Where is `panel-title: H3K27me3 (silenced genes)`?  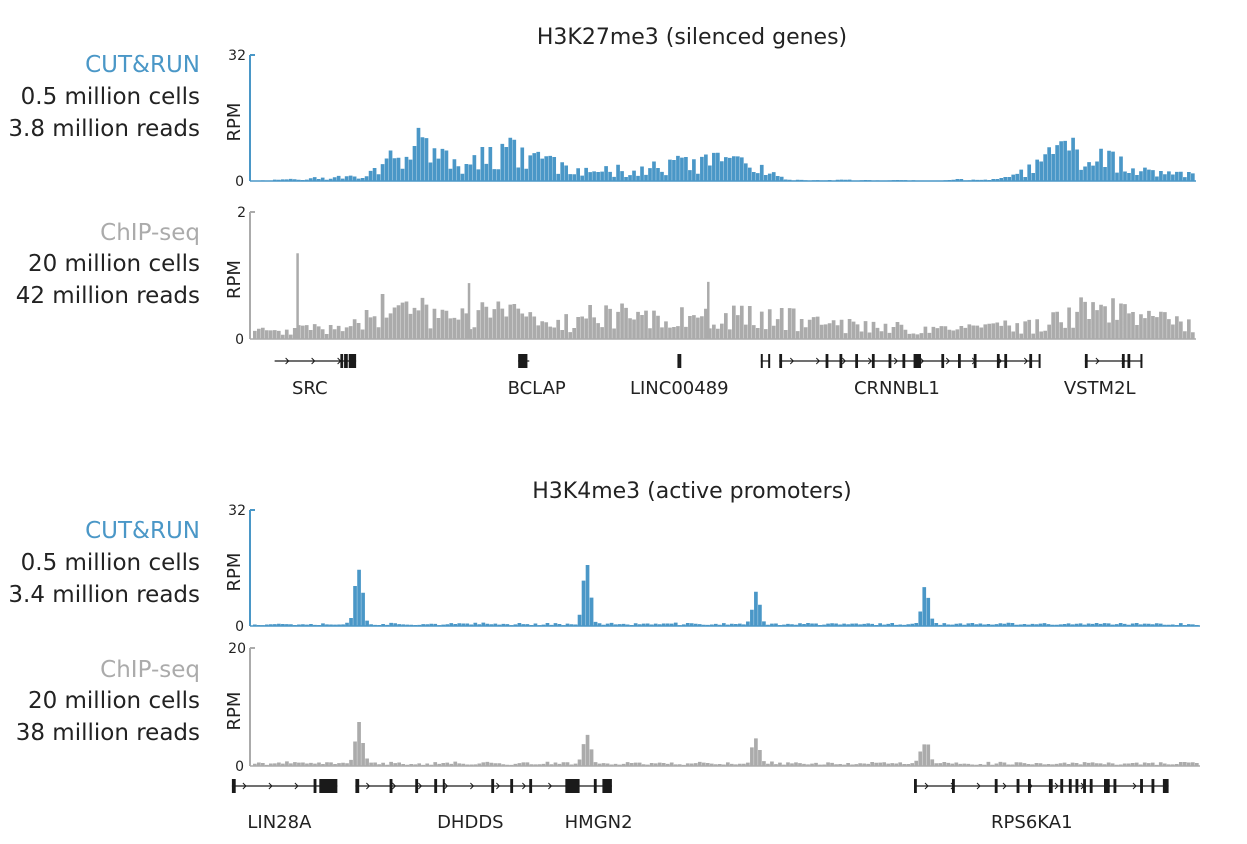
panel-title: H3K27me3 (silenced genes) is located at coordinates (692, 37).